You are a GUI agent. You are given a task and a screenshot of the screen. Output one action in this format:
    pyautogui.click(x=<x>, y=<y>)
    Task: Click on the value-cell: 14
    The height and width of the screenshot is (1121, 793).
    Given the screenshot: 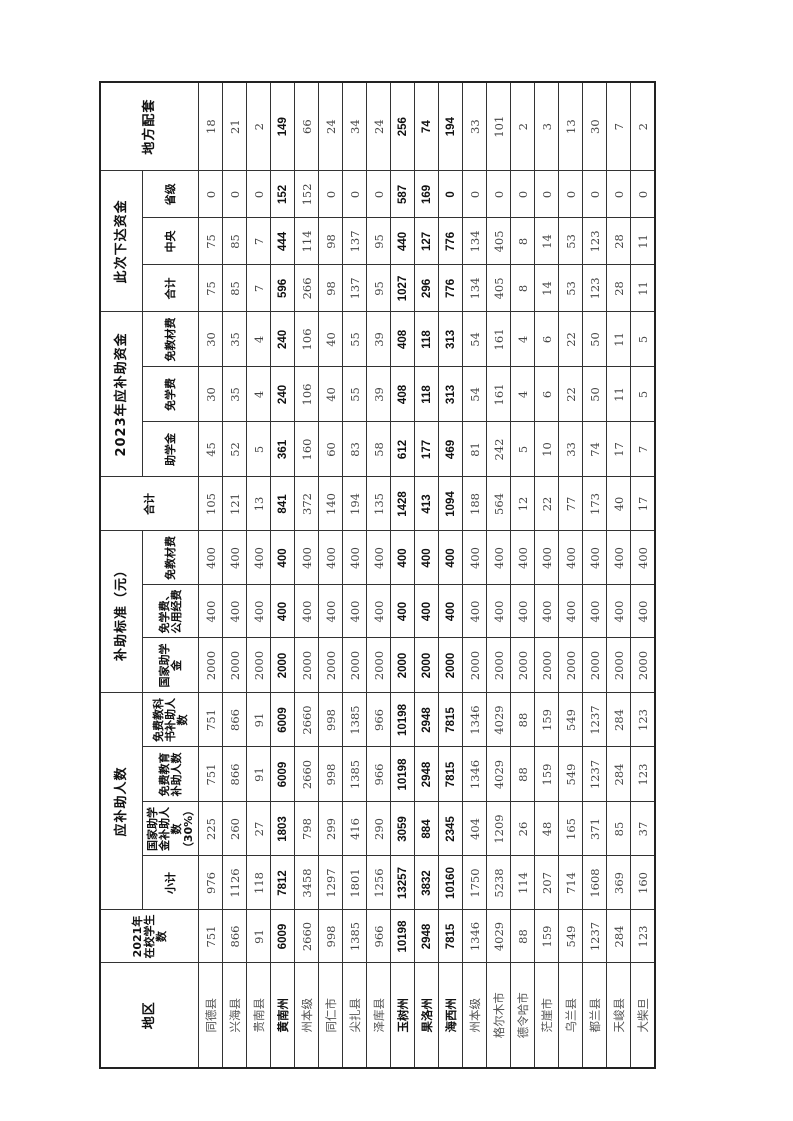 What is the action you would take?
    pyautogui.click(x=546, y=288)
    